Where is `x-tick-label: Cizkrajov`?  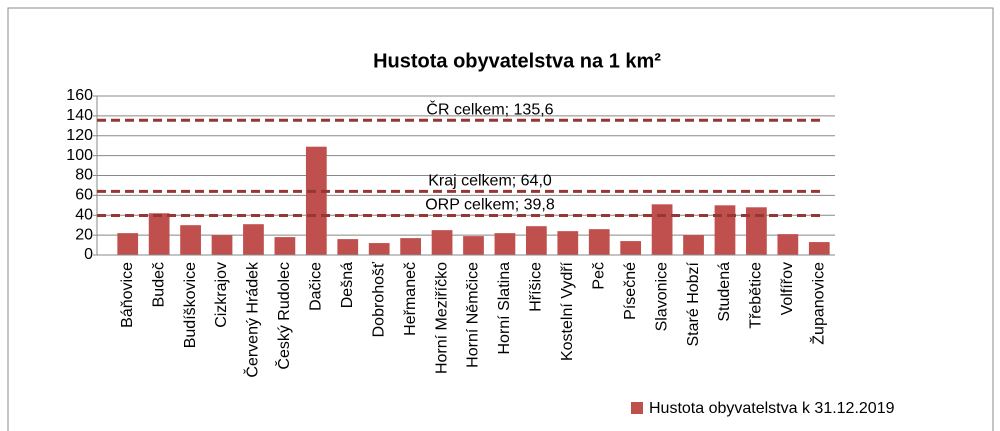 x-tick-label: Cizkrajov is located at coordinates (221, 295).